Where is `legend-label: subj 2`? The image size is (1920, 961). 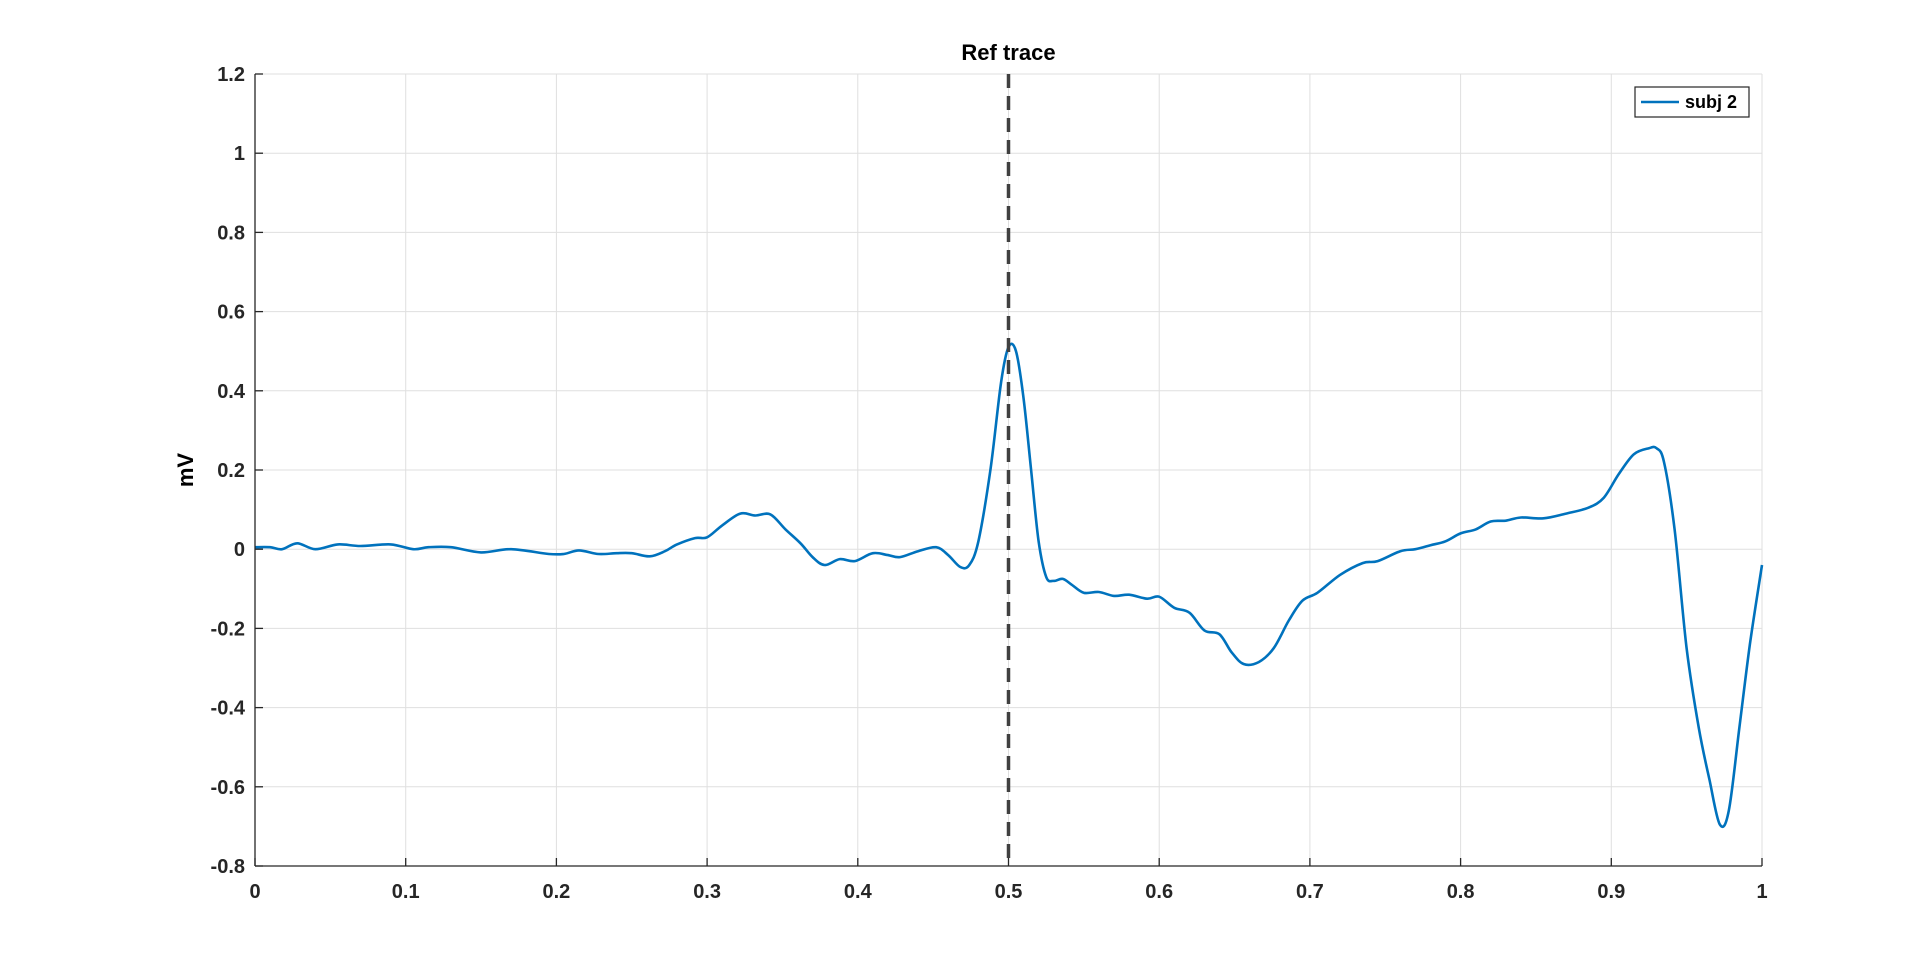
legend-label: subj 2 is located at coordinates (1711, 102).